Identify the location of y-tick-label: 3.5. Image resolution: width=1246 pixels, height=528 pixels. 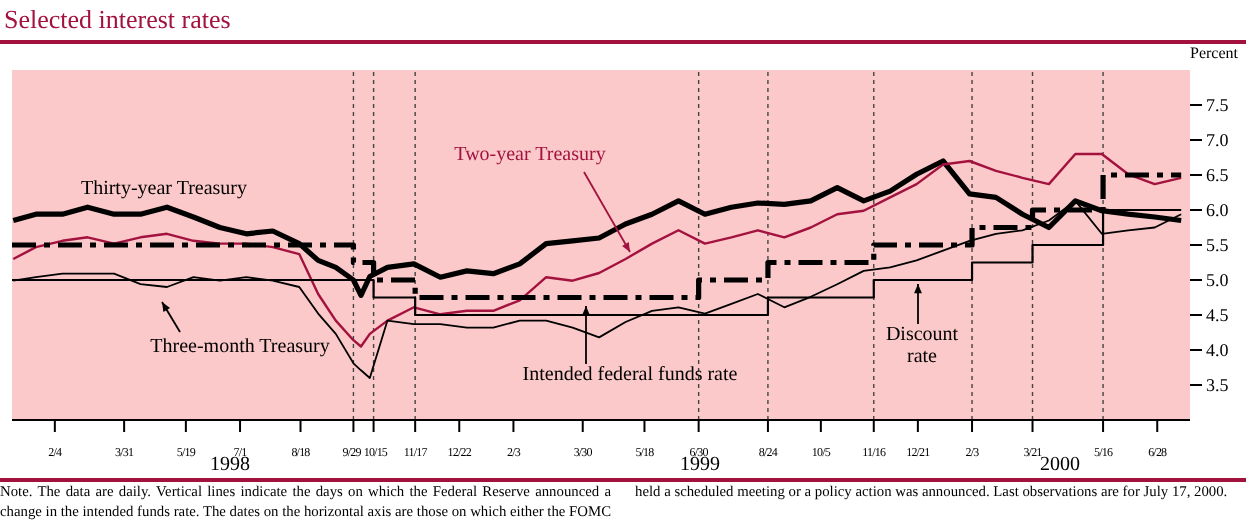
(1218, 385).